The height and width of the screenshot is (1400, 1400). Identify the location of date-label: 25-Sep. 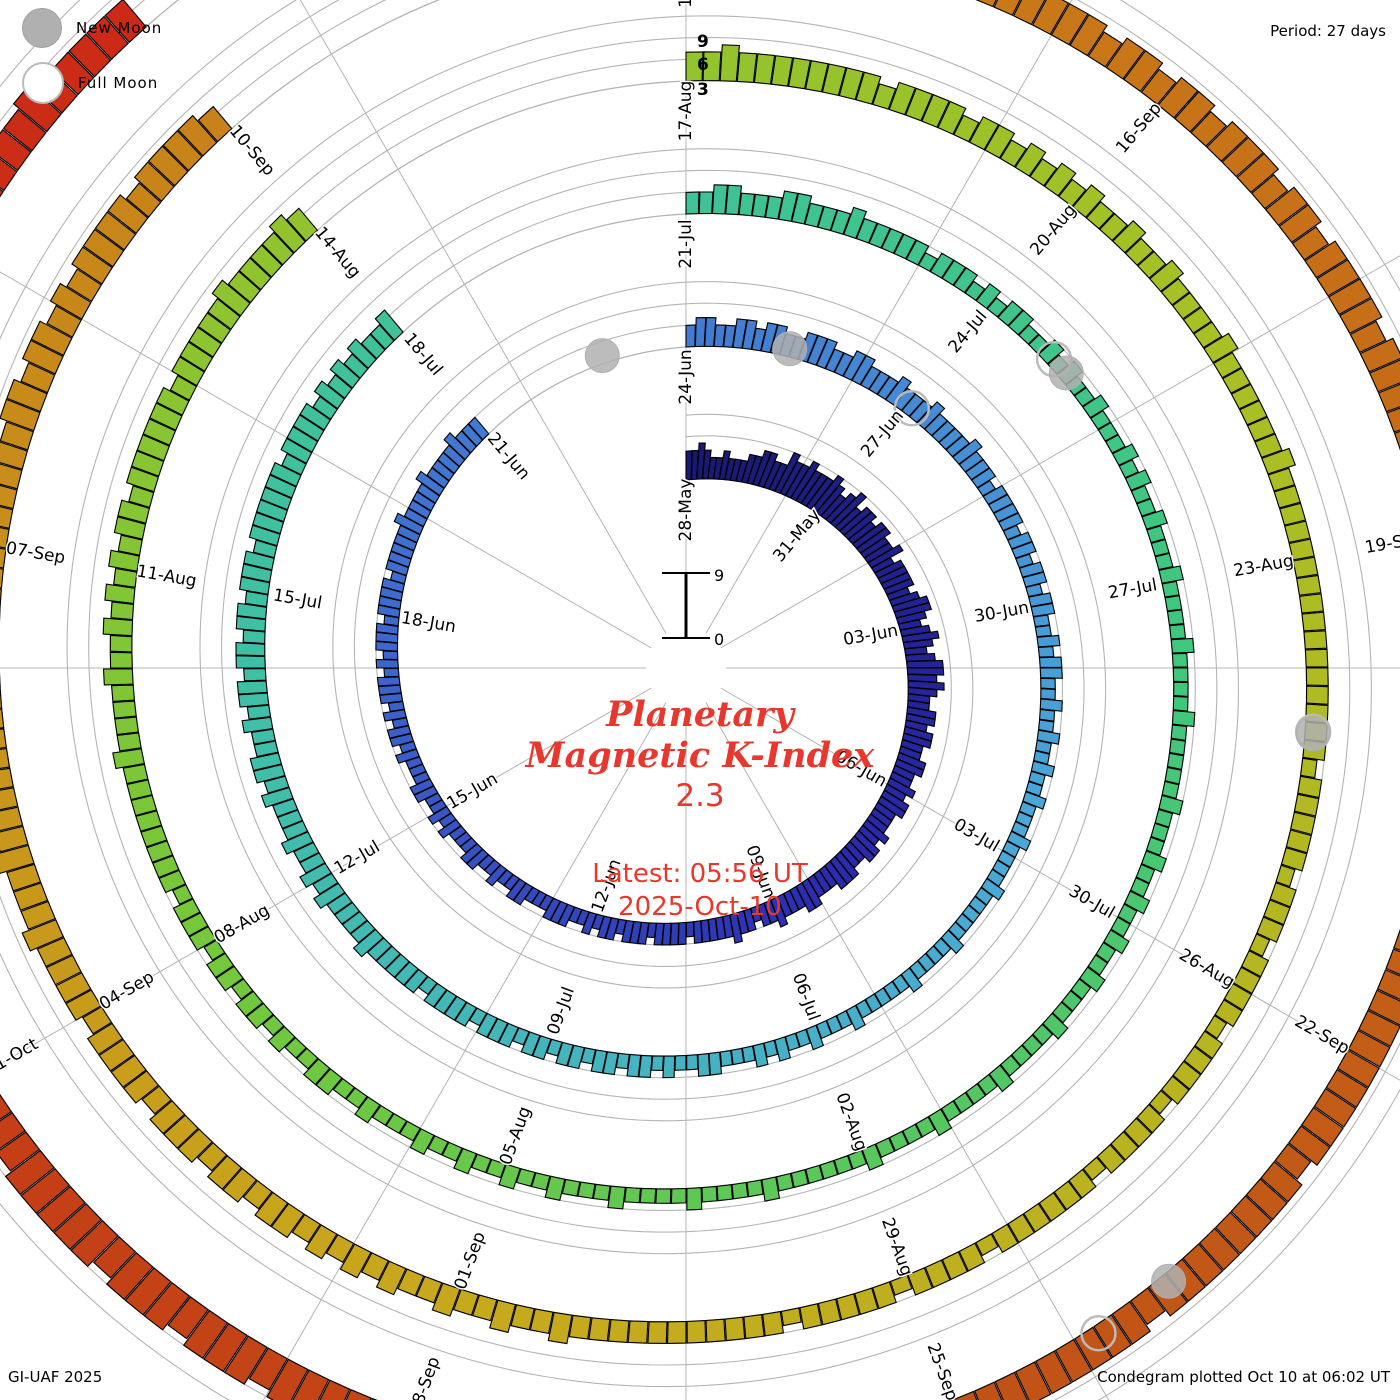
(942, 1370).